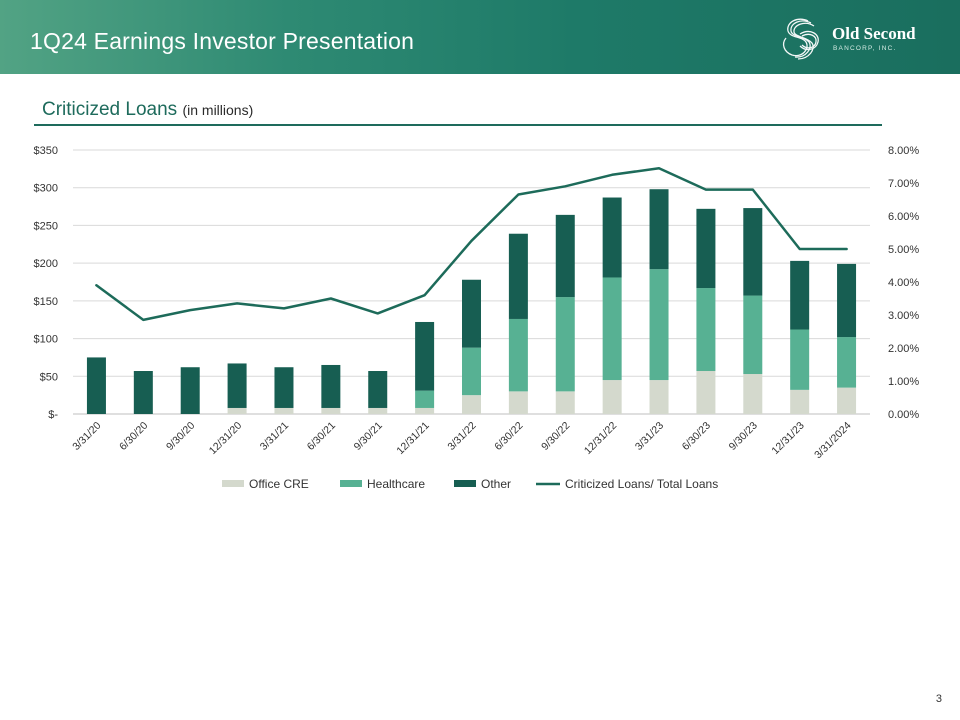 The height and width of the screenshot is (720, 960). Describe the element at coordinates (46, 151) in the screenshot. I see `y-left-tick-label: $350` at that location.